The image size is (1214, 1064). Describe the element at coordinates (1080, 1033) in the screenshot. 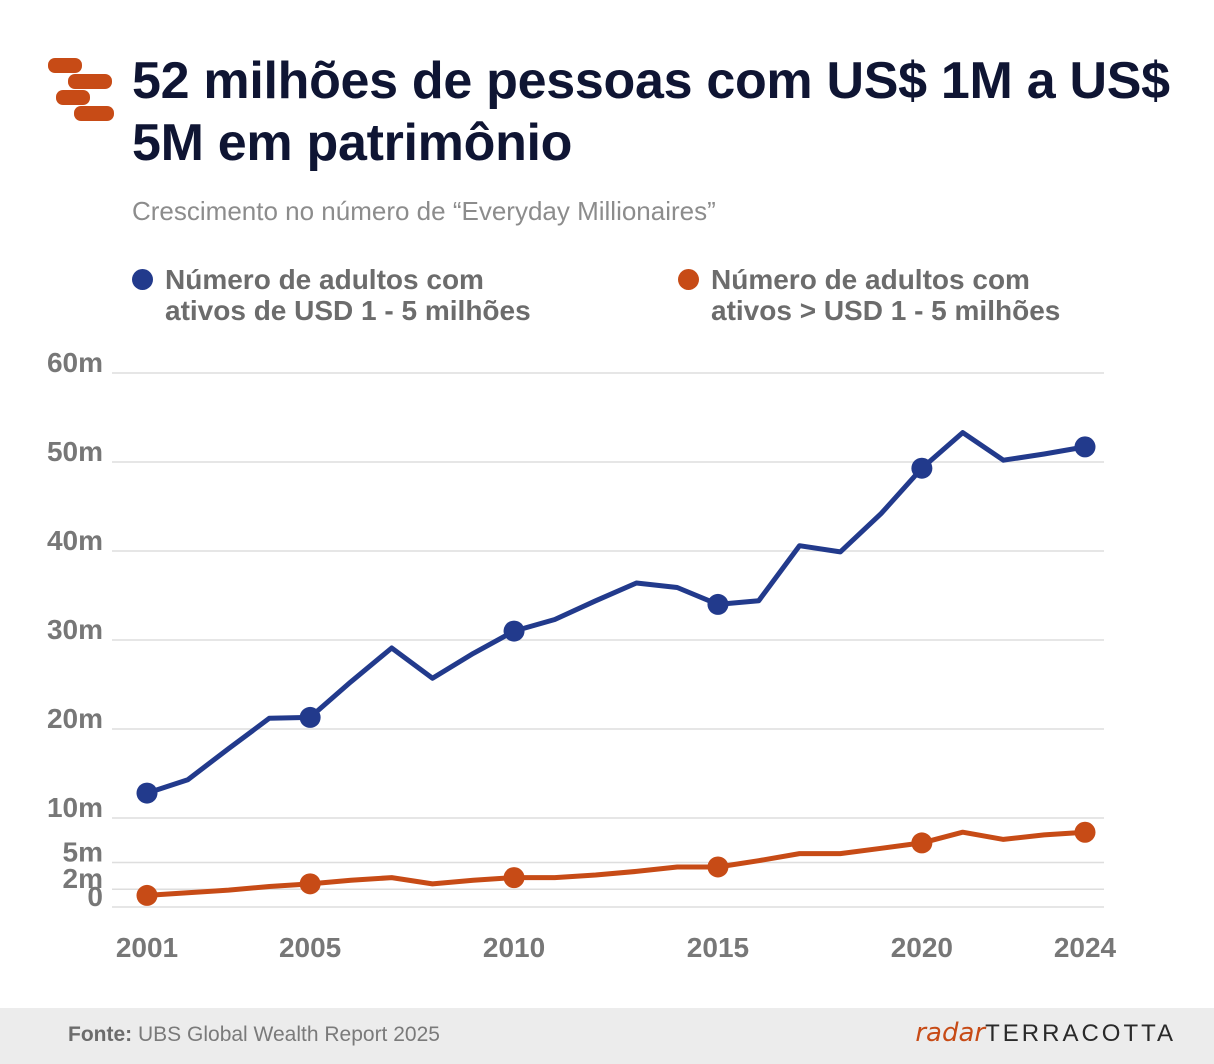

I see `brand-terracotta: TERRACOTTA` at that location.